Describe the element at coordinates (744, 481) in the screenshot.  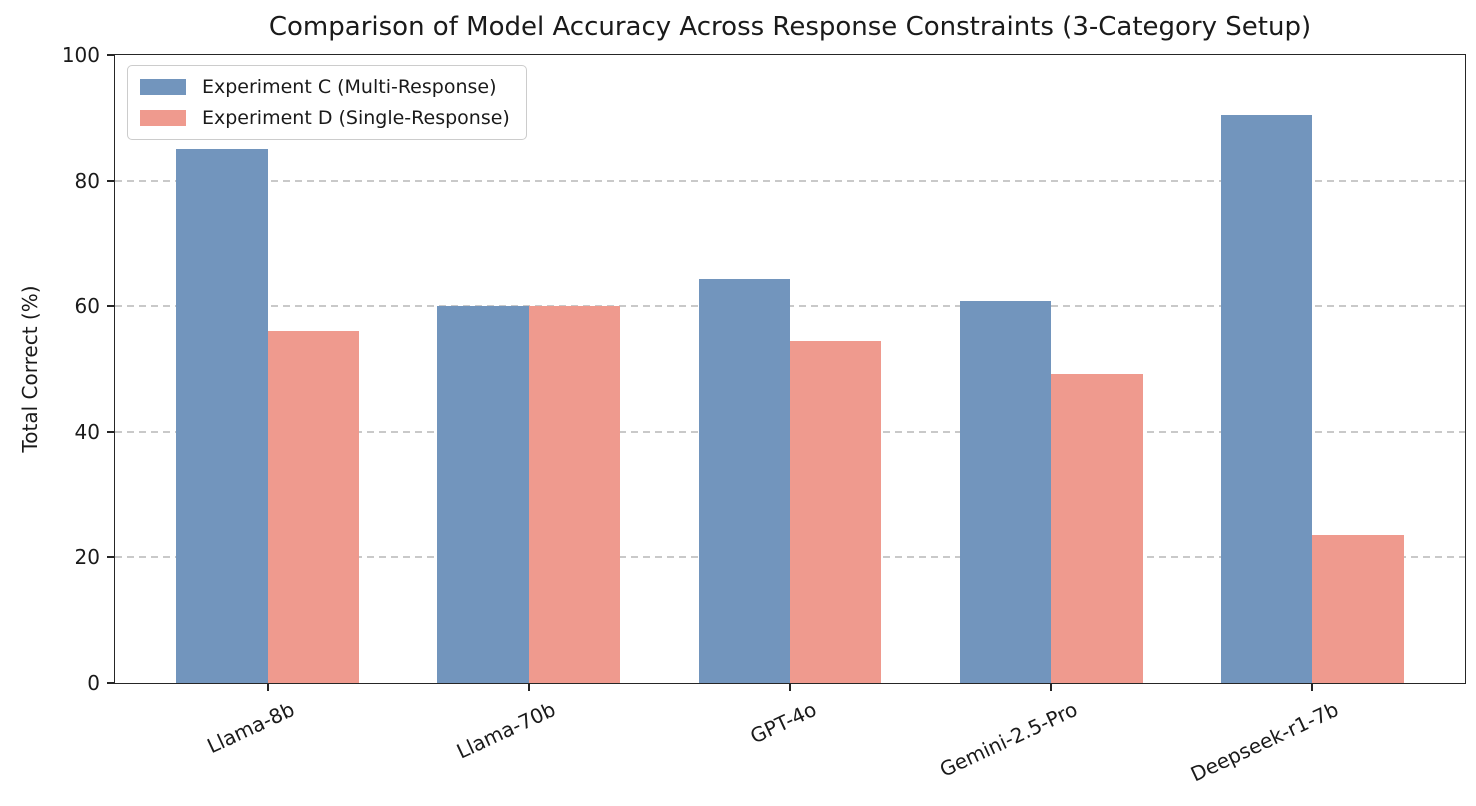
I see `bar-experiment-c-gpt-4o` at that location.